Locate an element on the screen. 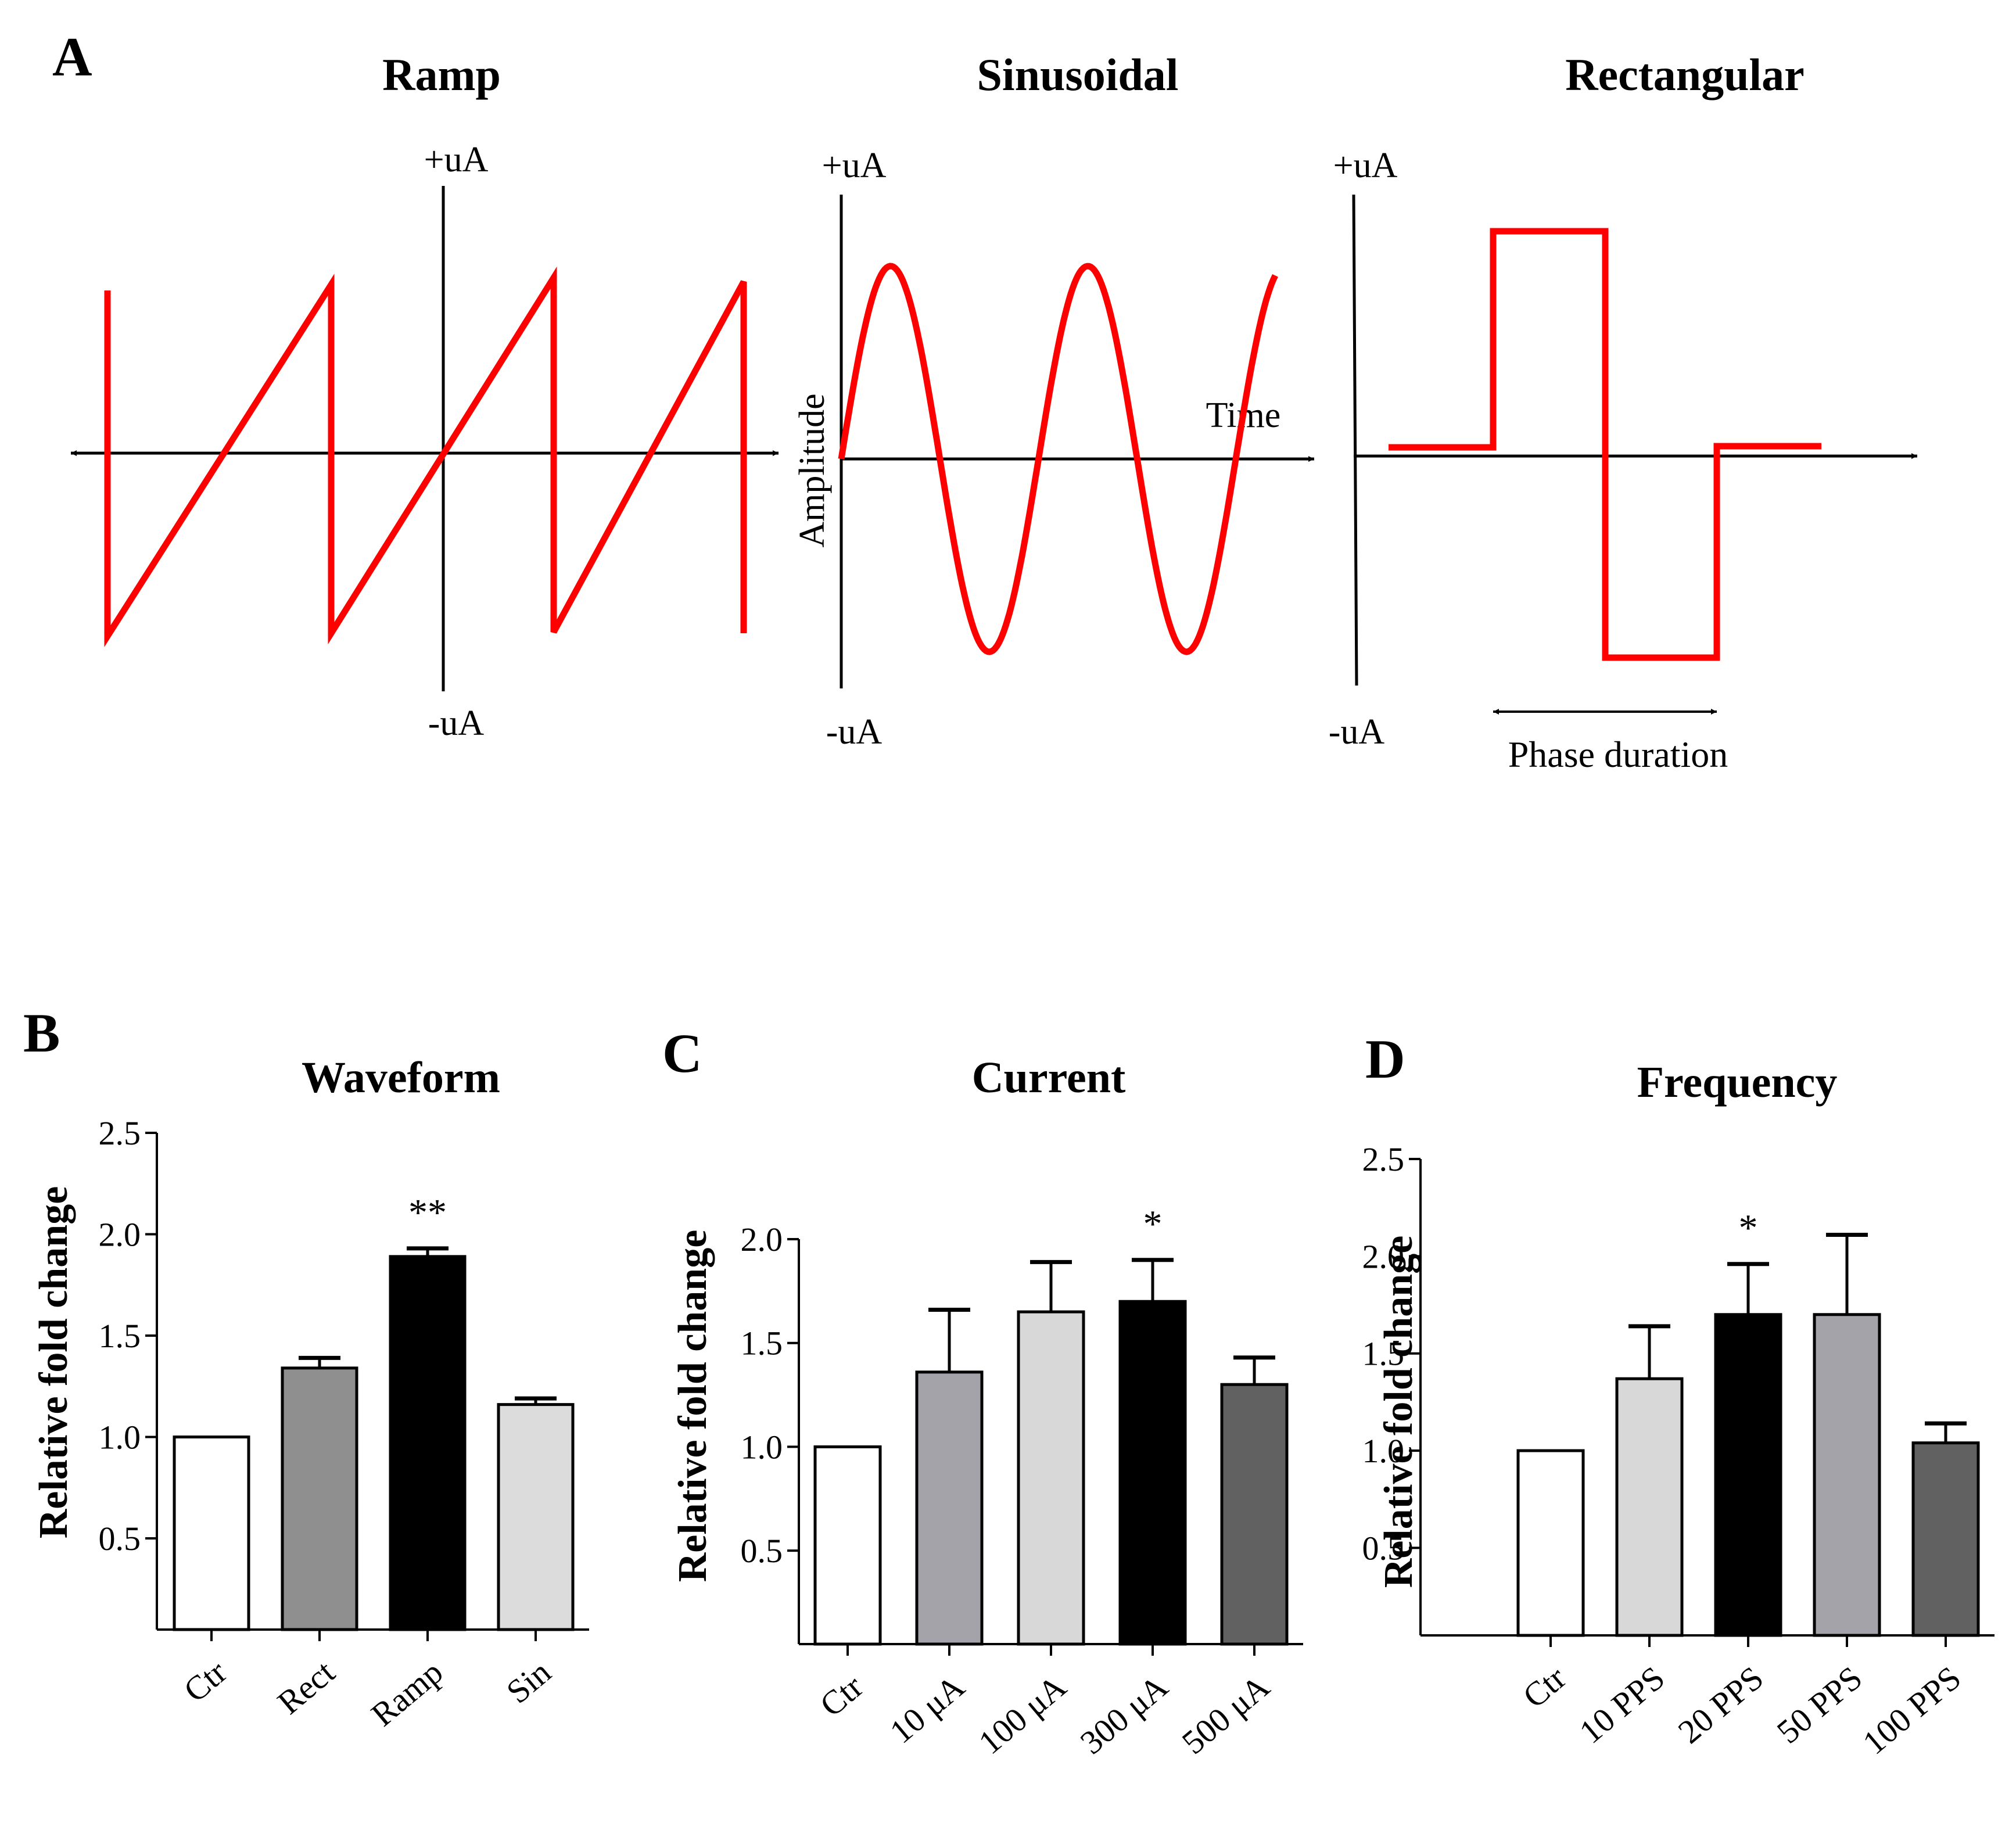 The width and height of the screenshot is (2016, 1830). ramp-title: Ramp is located at coordinates (442, 75).